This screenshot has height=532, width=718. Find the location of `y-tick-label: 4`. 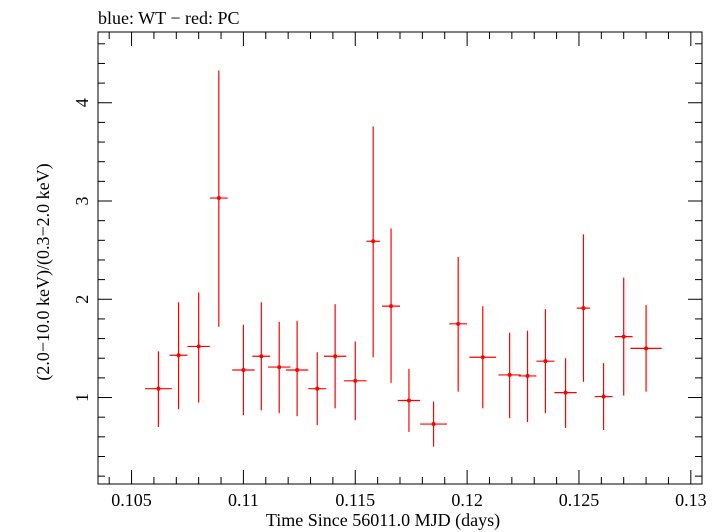

y-tick-label: 4 is located at coordinates (82, 102).